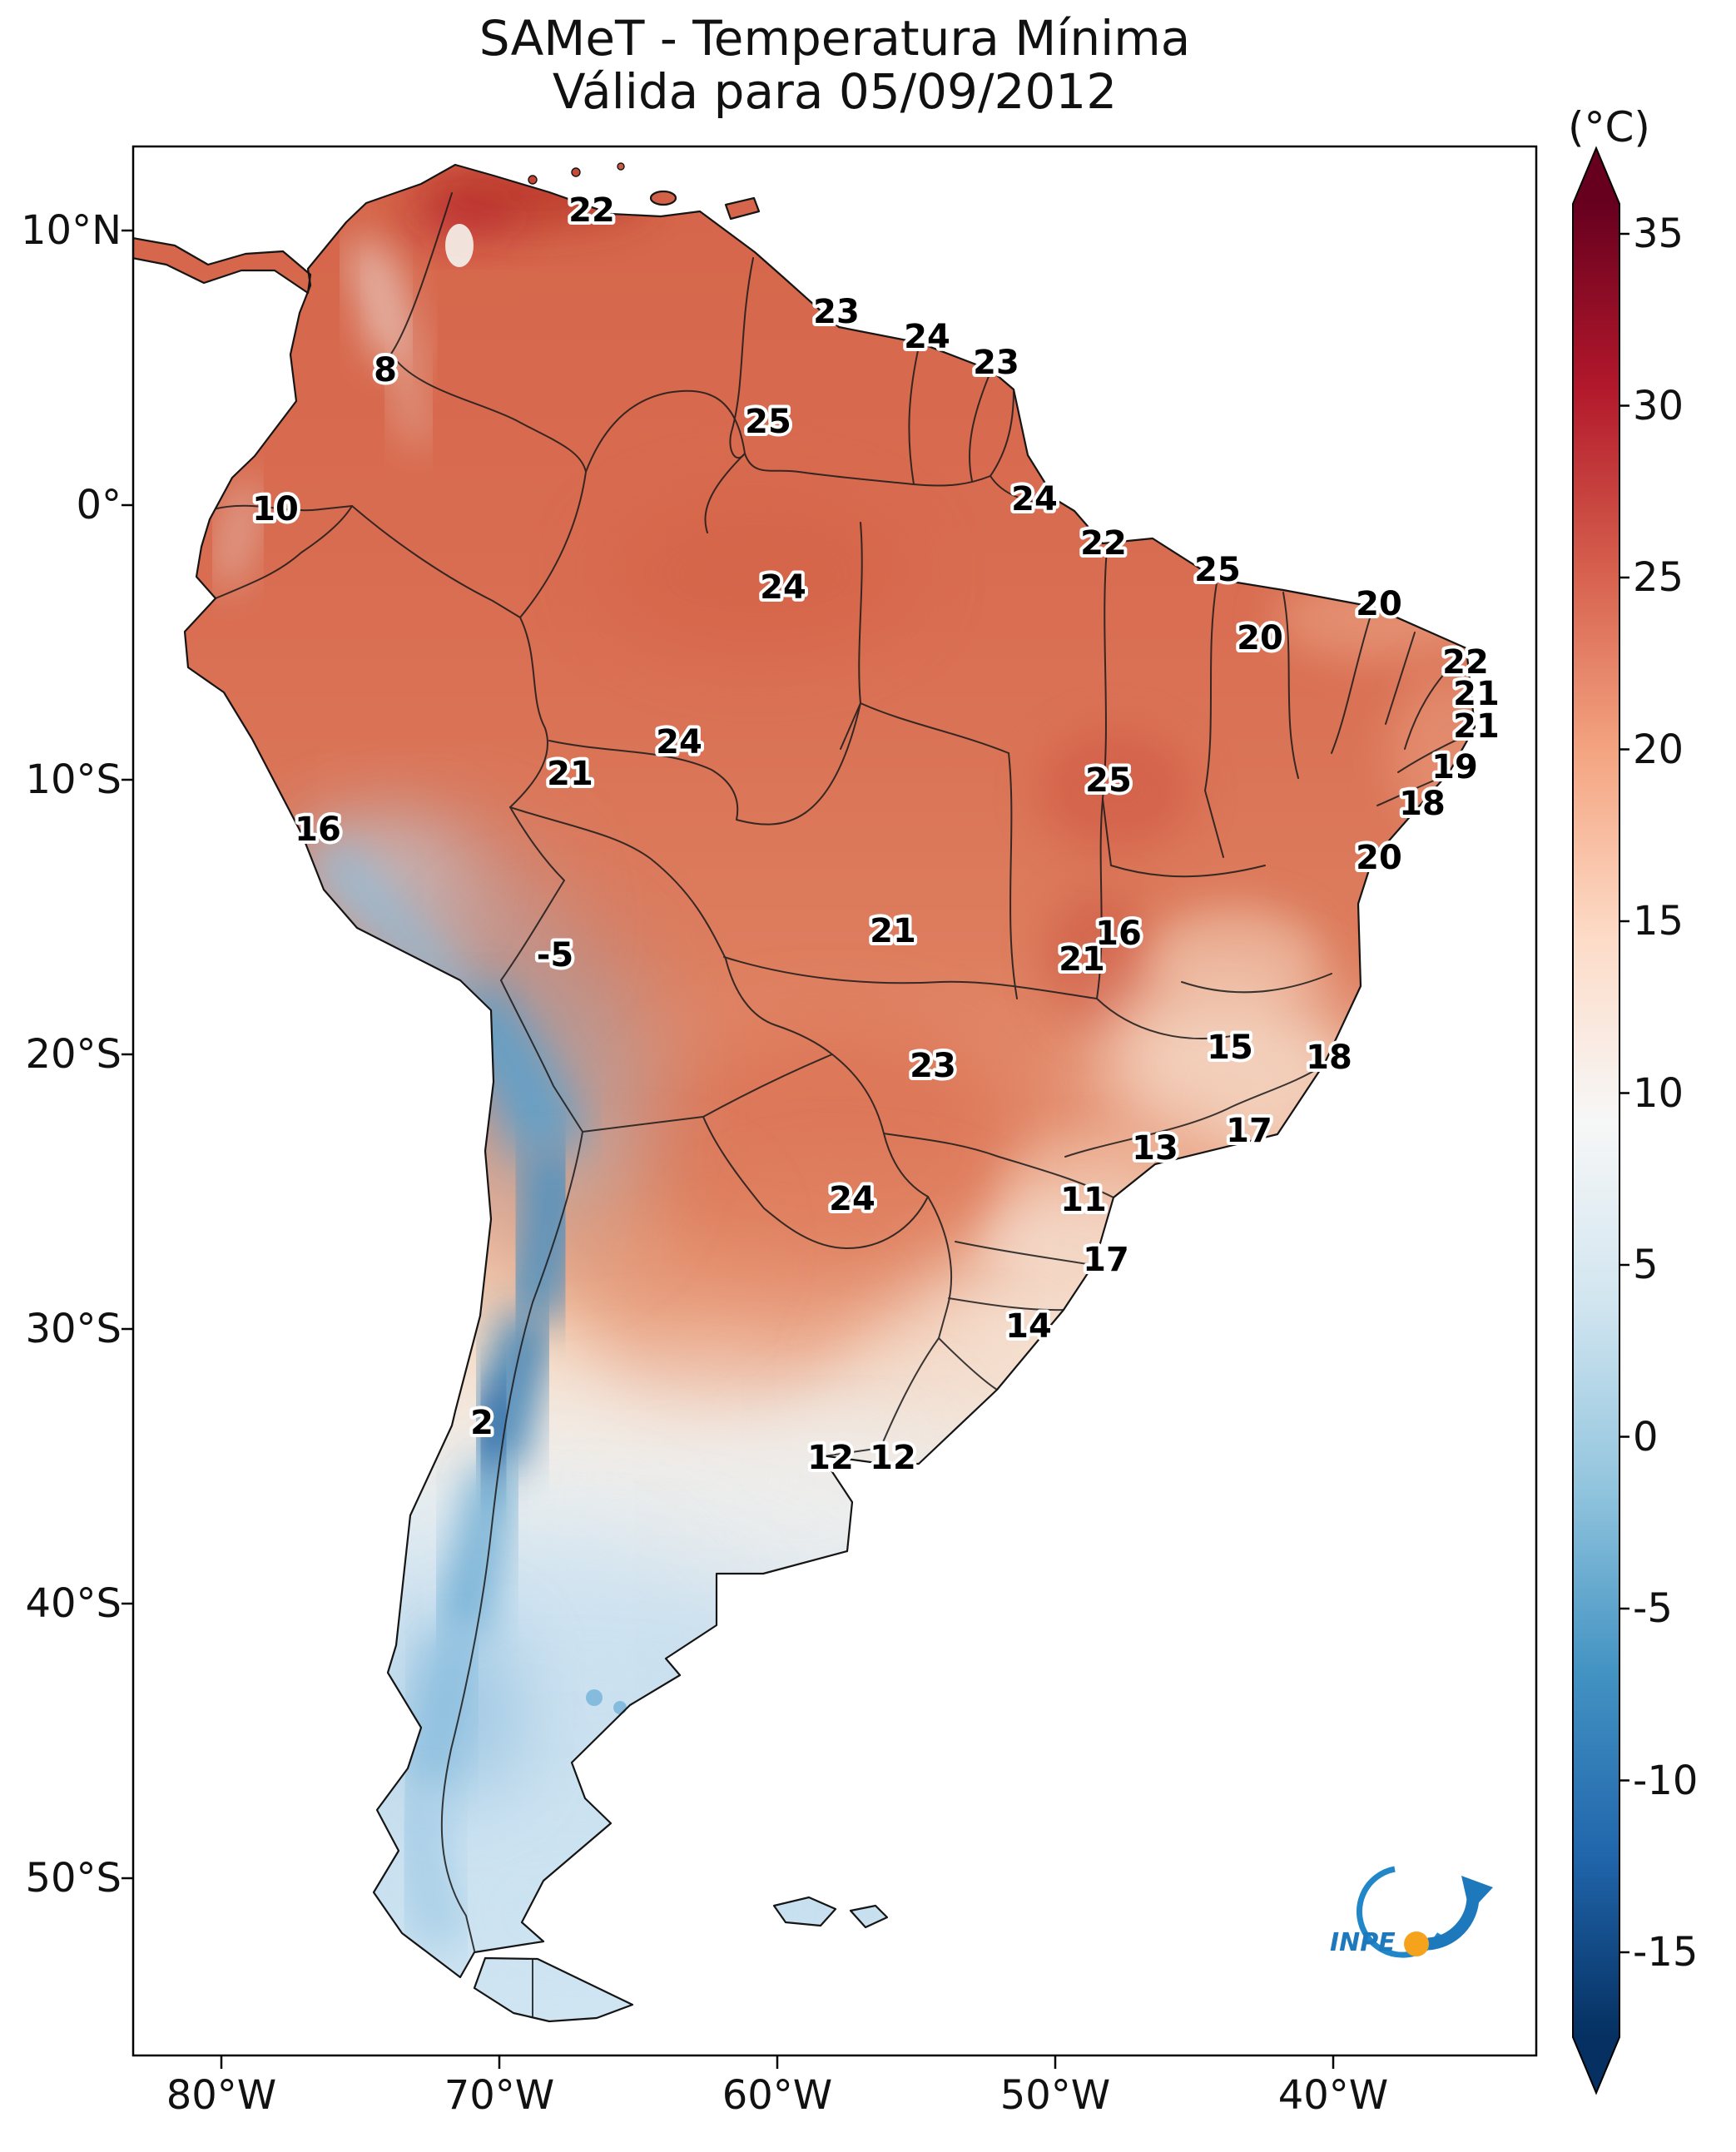 This screenshot has height=2152, width=1736. I want to click on lat-tick-label: 20°S, so click(74, 1054).